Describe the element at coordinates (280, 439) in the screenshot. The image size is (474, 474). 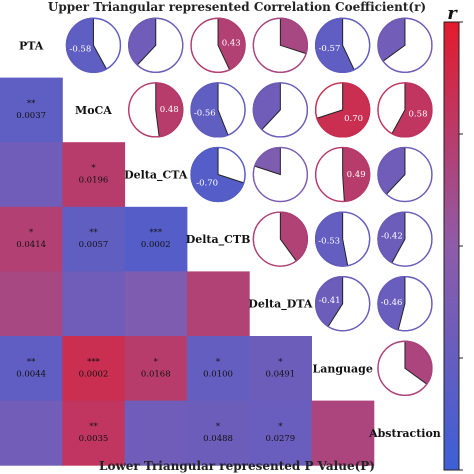
I see `p-value-text: 0.0279` at that location.